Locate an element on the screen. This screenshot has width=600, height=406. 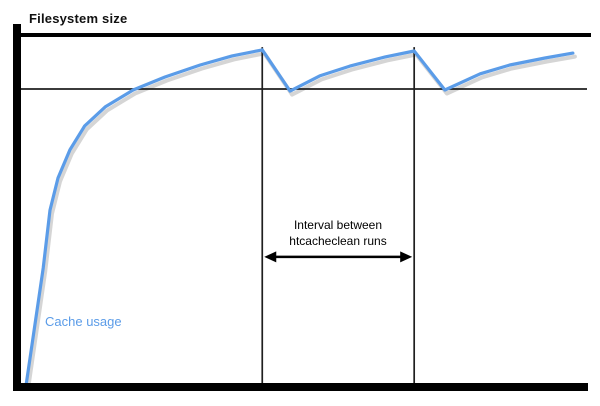
cache-usage-label: Cache usage is located at coordinates (83, 321).